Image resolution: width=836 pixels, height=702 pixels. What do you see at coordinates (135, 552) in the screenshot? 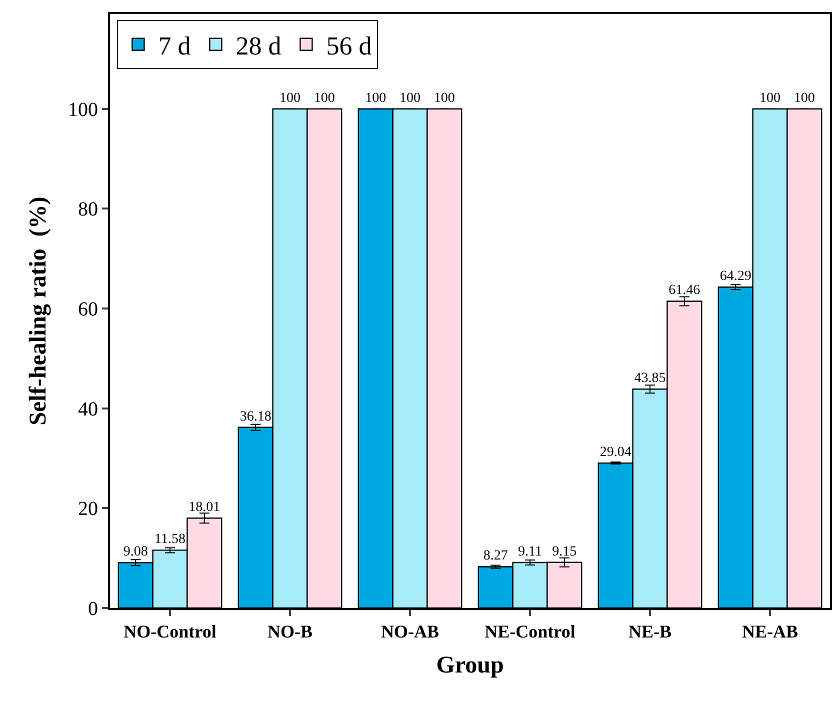
I see `data-label: 9.08` at bounding box center [135, 552].